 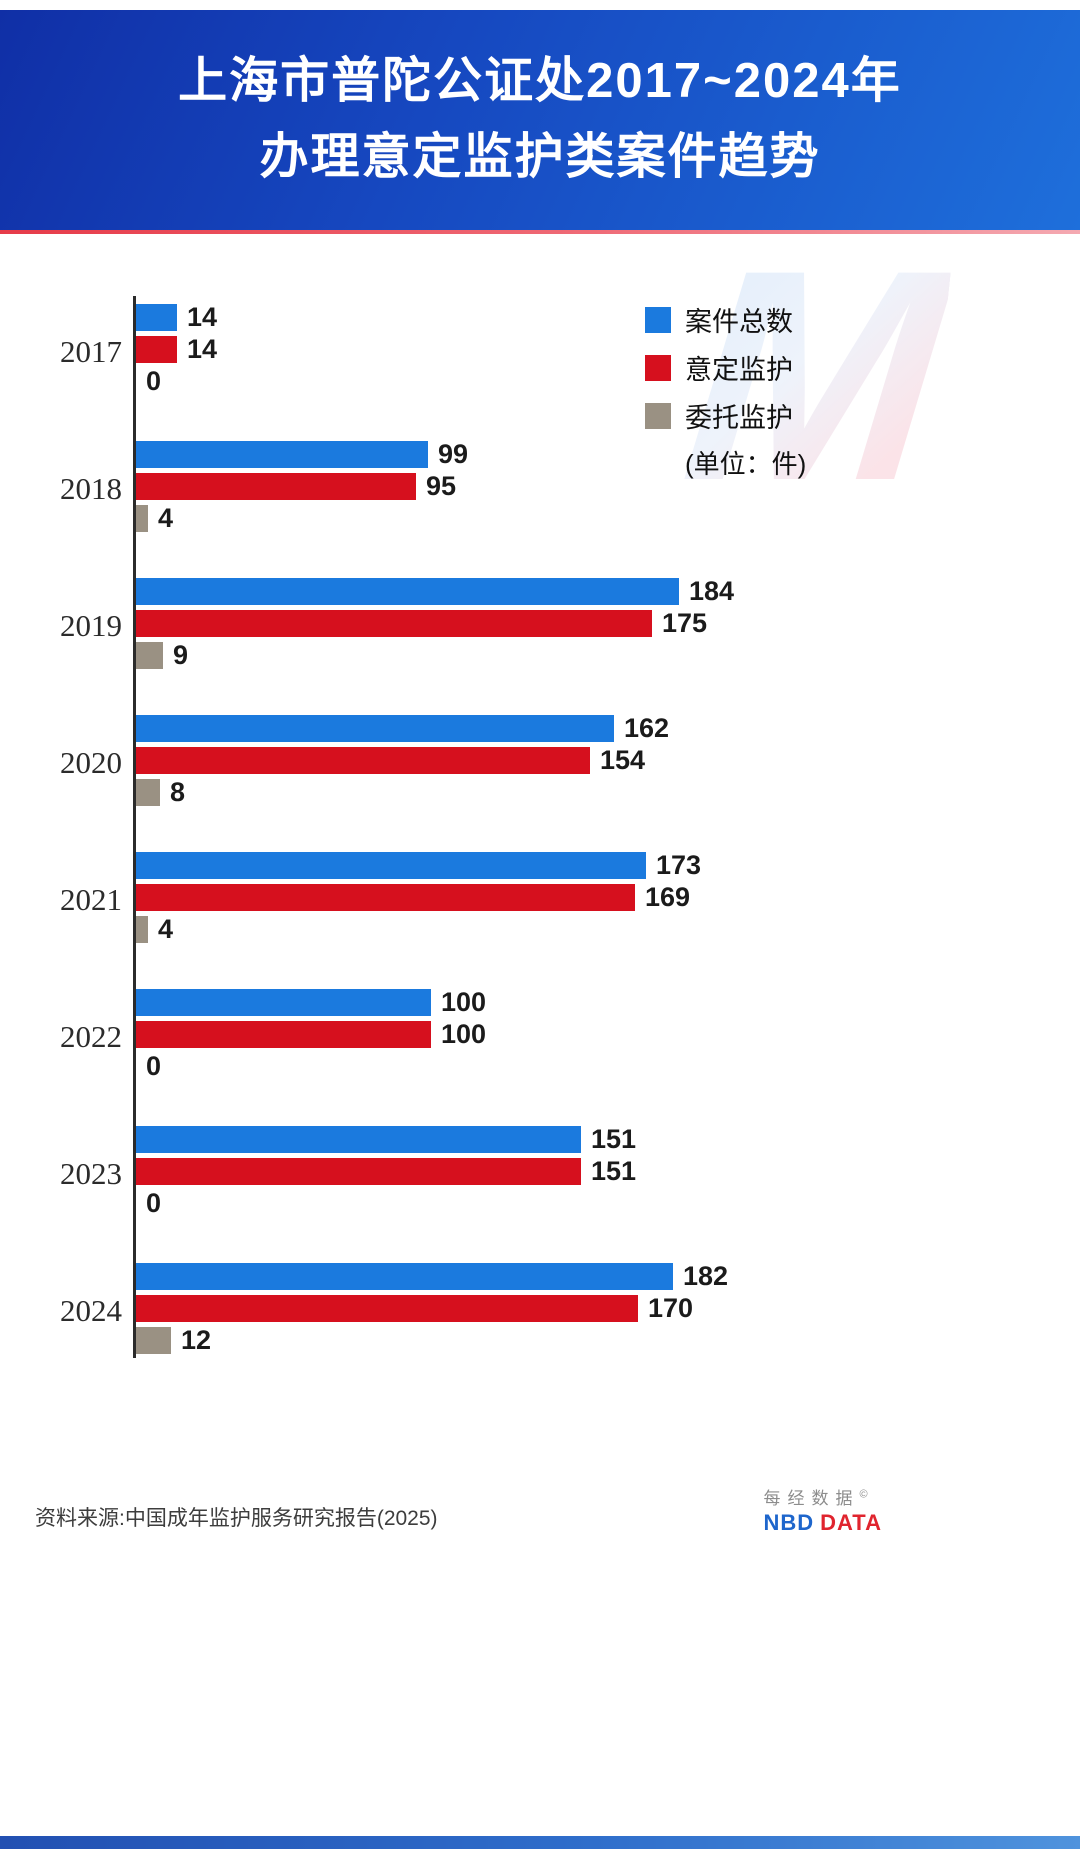 I want to click on nbd-data-logo: 每经数据© NBD DATA, so click(x=822, y=1512).